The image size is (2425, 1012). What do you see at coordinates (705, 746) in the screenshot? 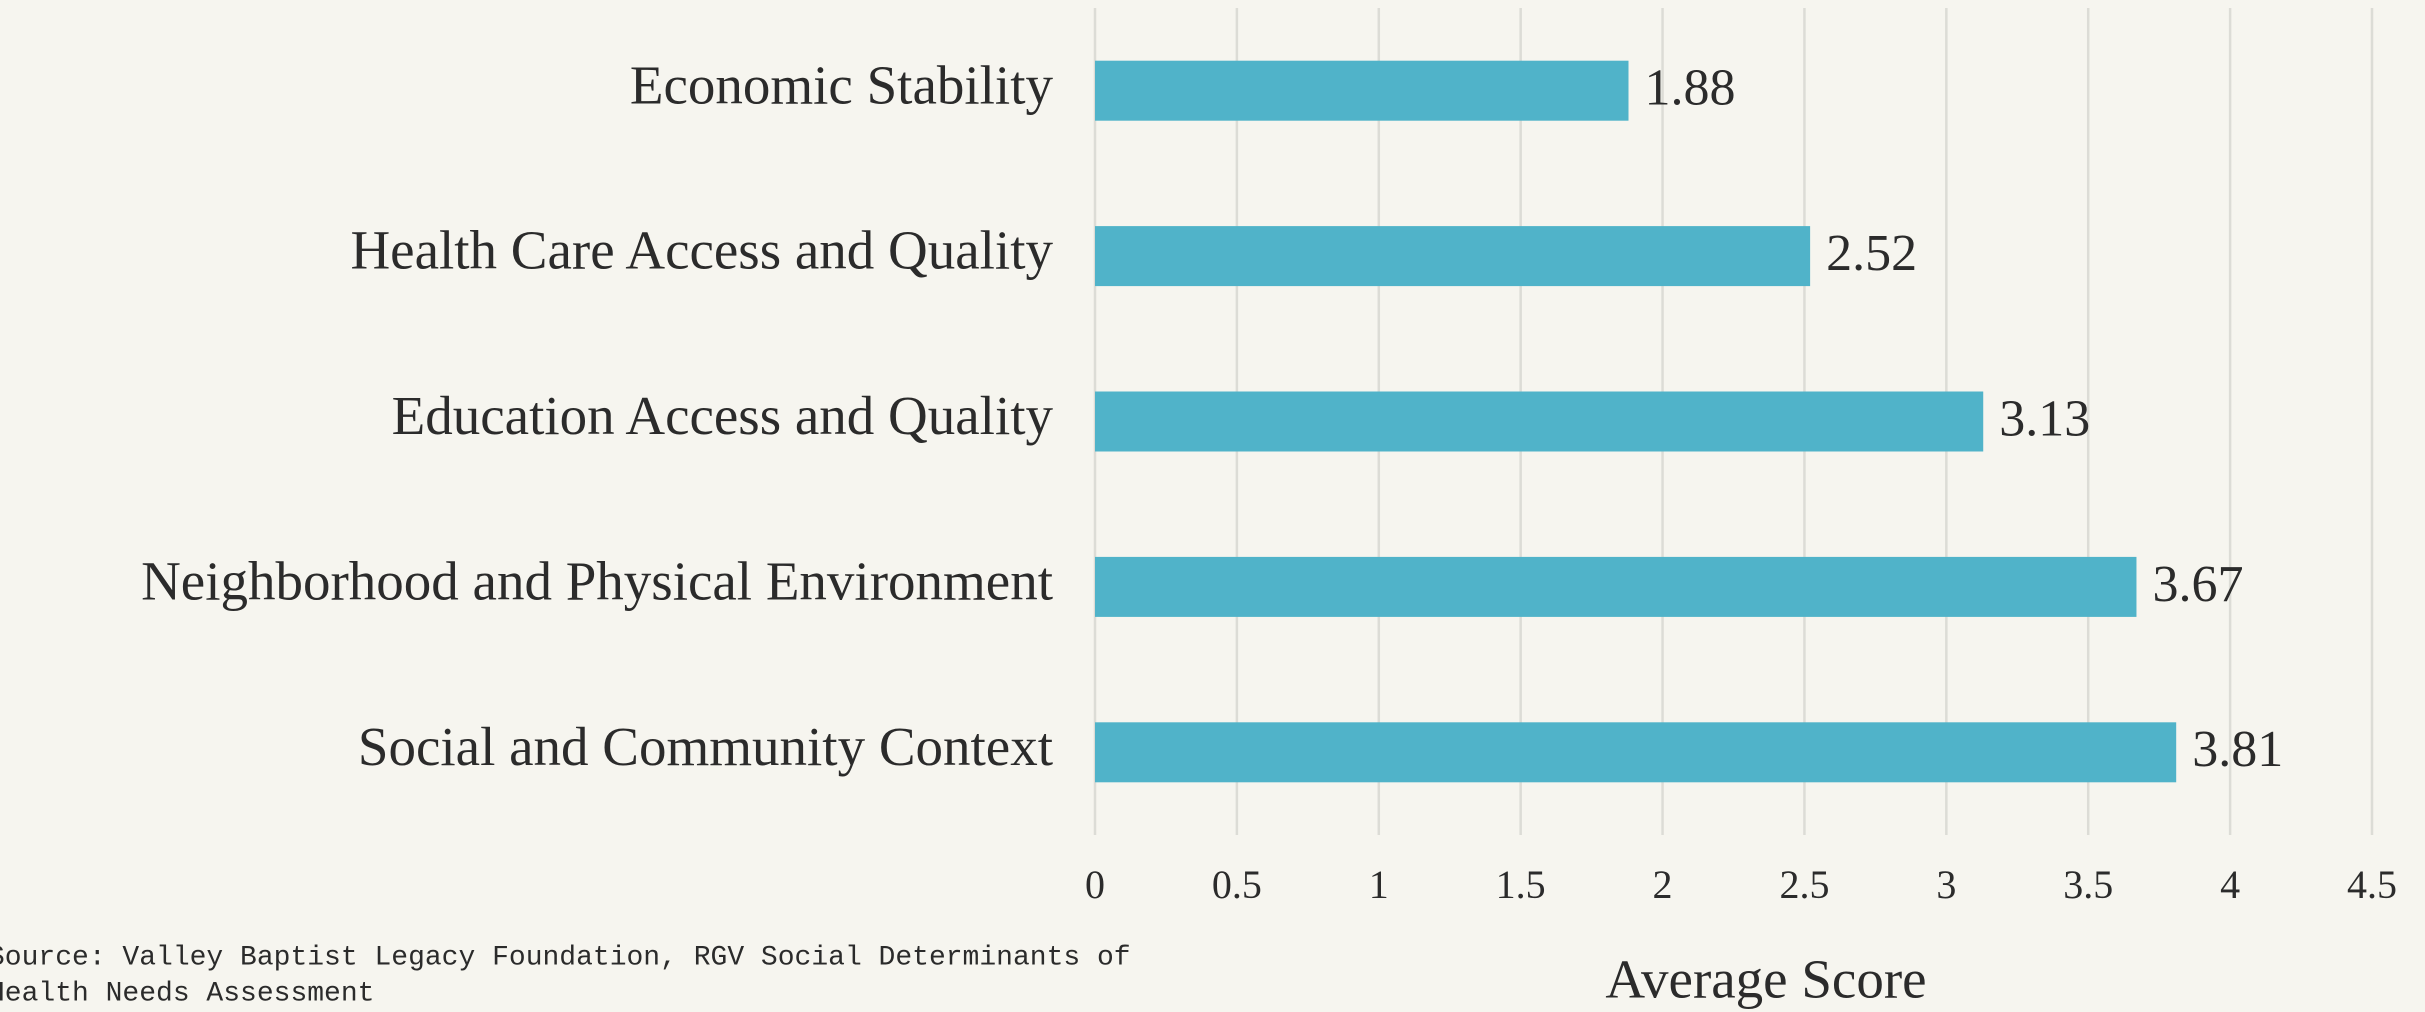
I see `y-tick-label: Social and Community Context` at bounding box center [705, 746].